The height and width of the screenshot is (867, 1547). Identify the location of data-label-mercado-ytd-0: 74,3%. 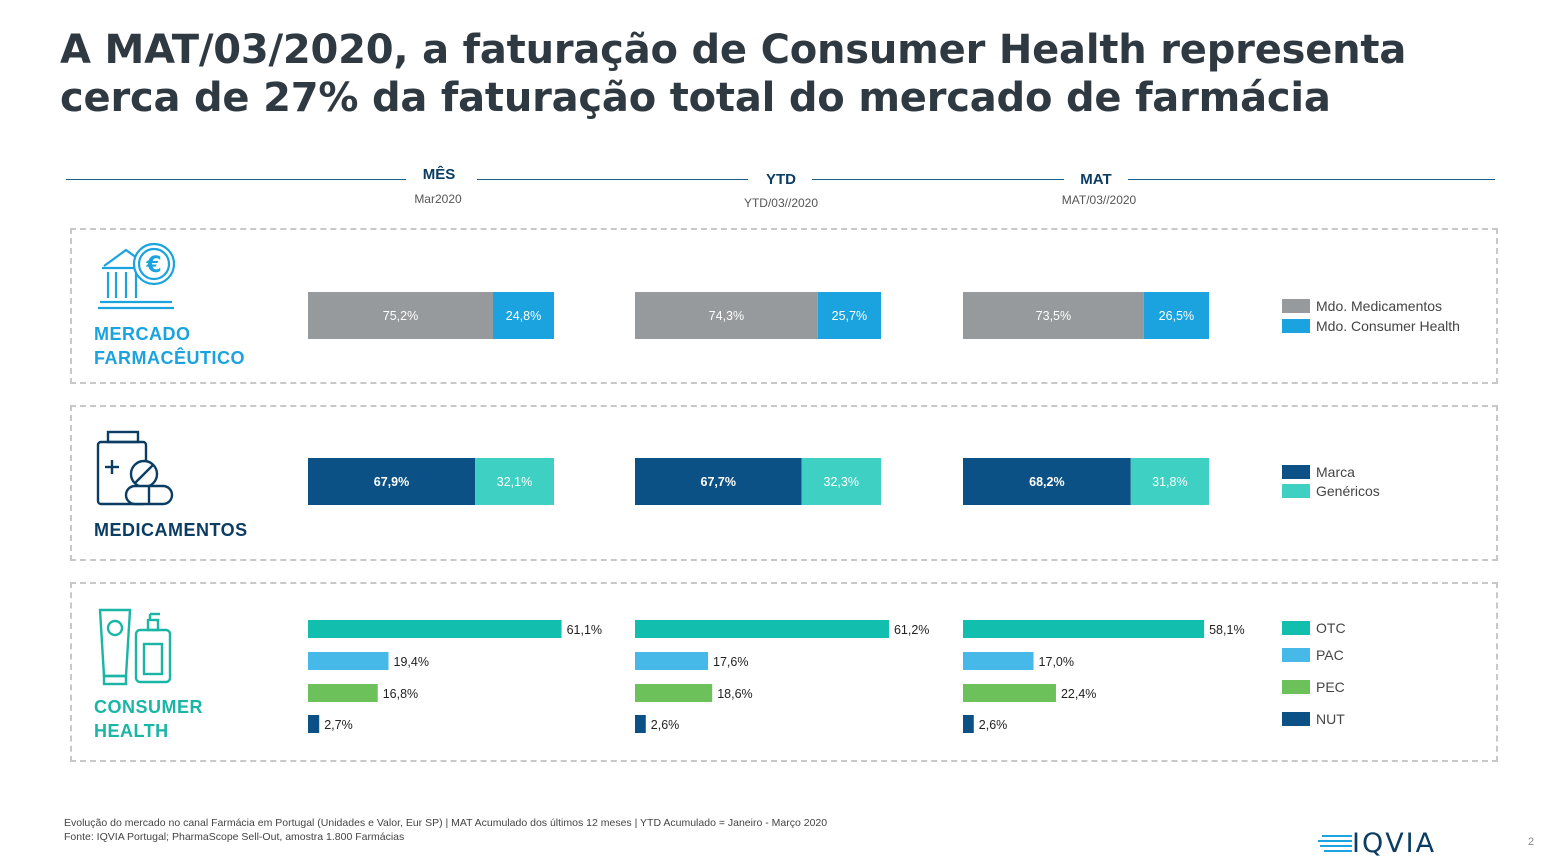
(726, 316).